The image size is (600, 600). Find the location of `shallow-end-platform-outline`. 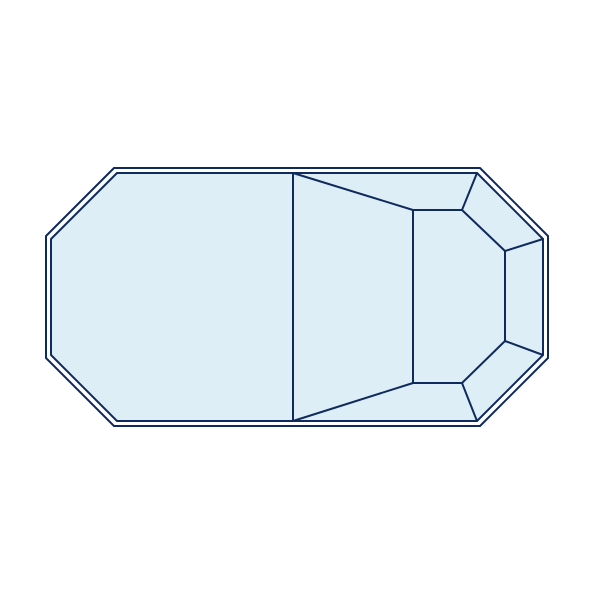

shallow-end-platform-outline is located at coordinates (459, 296).